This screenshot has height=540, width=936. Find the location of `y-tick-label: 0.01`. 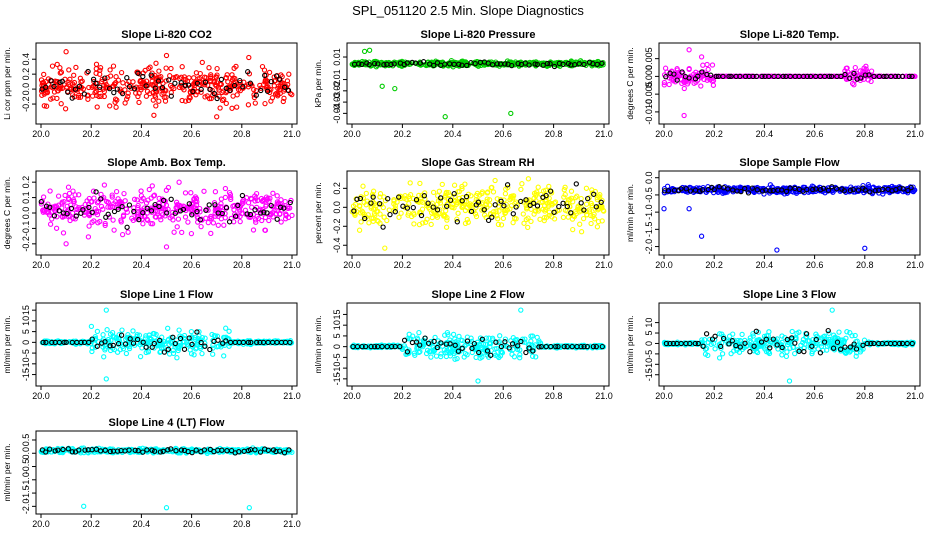

y-tick-label: 0.01 is located at coordinates (337, 57).